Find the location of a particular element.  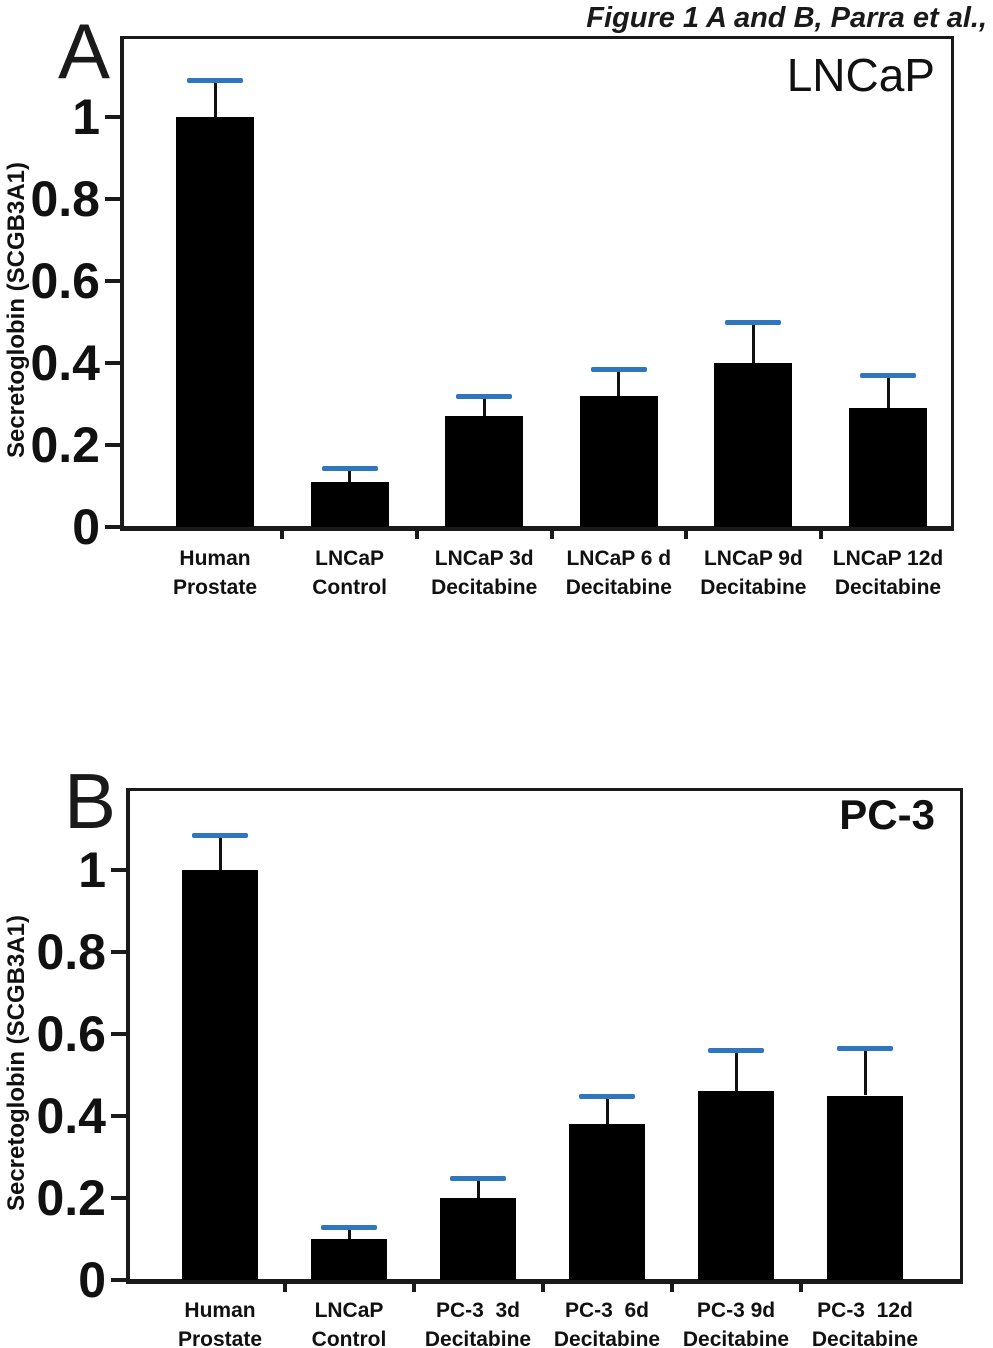

x-category-label-line: PC-3 12d is located at coordinates (865, 1310).